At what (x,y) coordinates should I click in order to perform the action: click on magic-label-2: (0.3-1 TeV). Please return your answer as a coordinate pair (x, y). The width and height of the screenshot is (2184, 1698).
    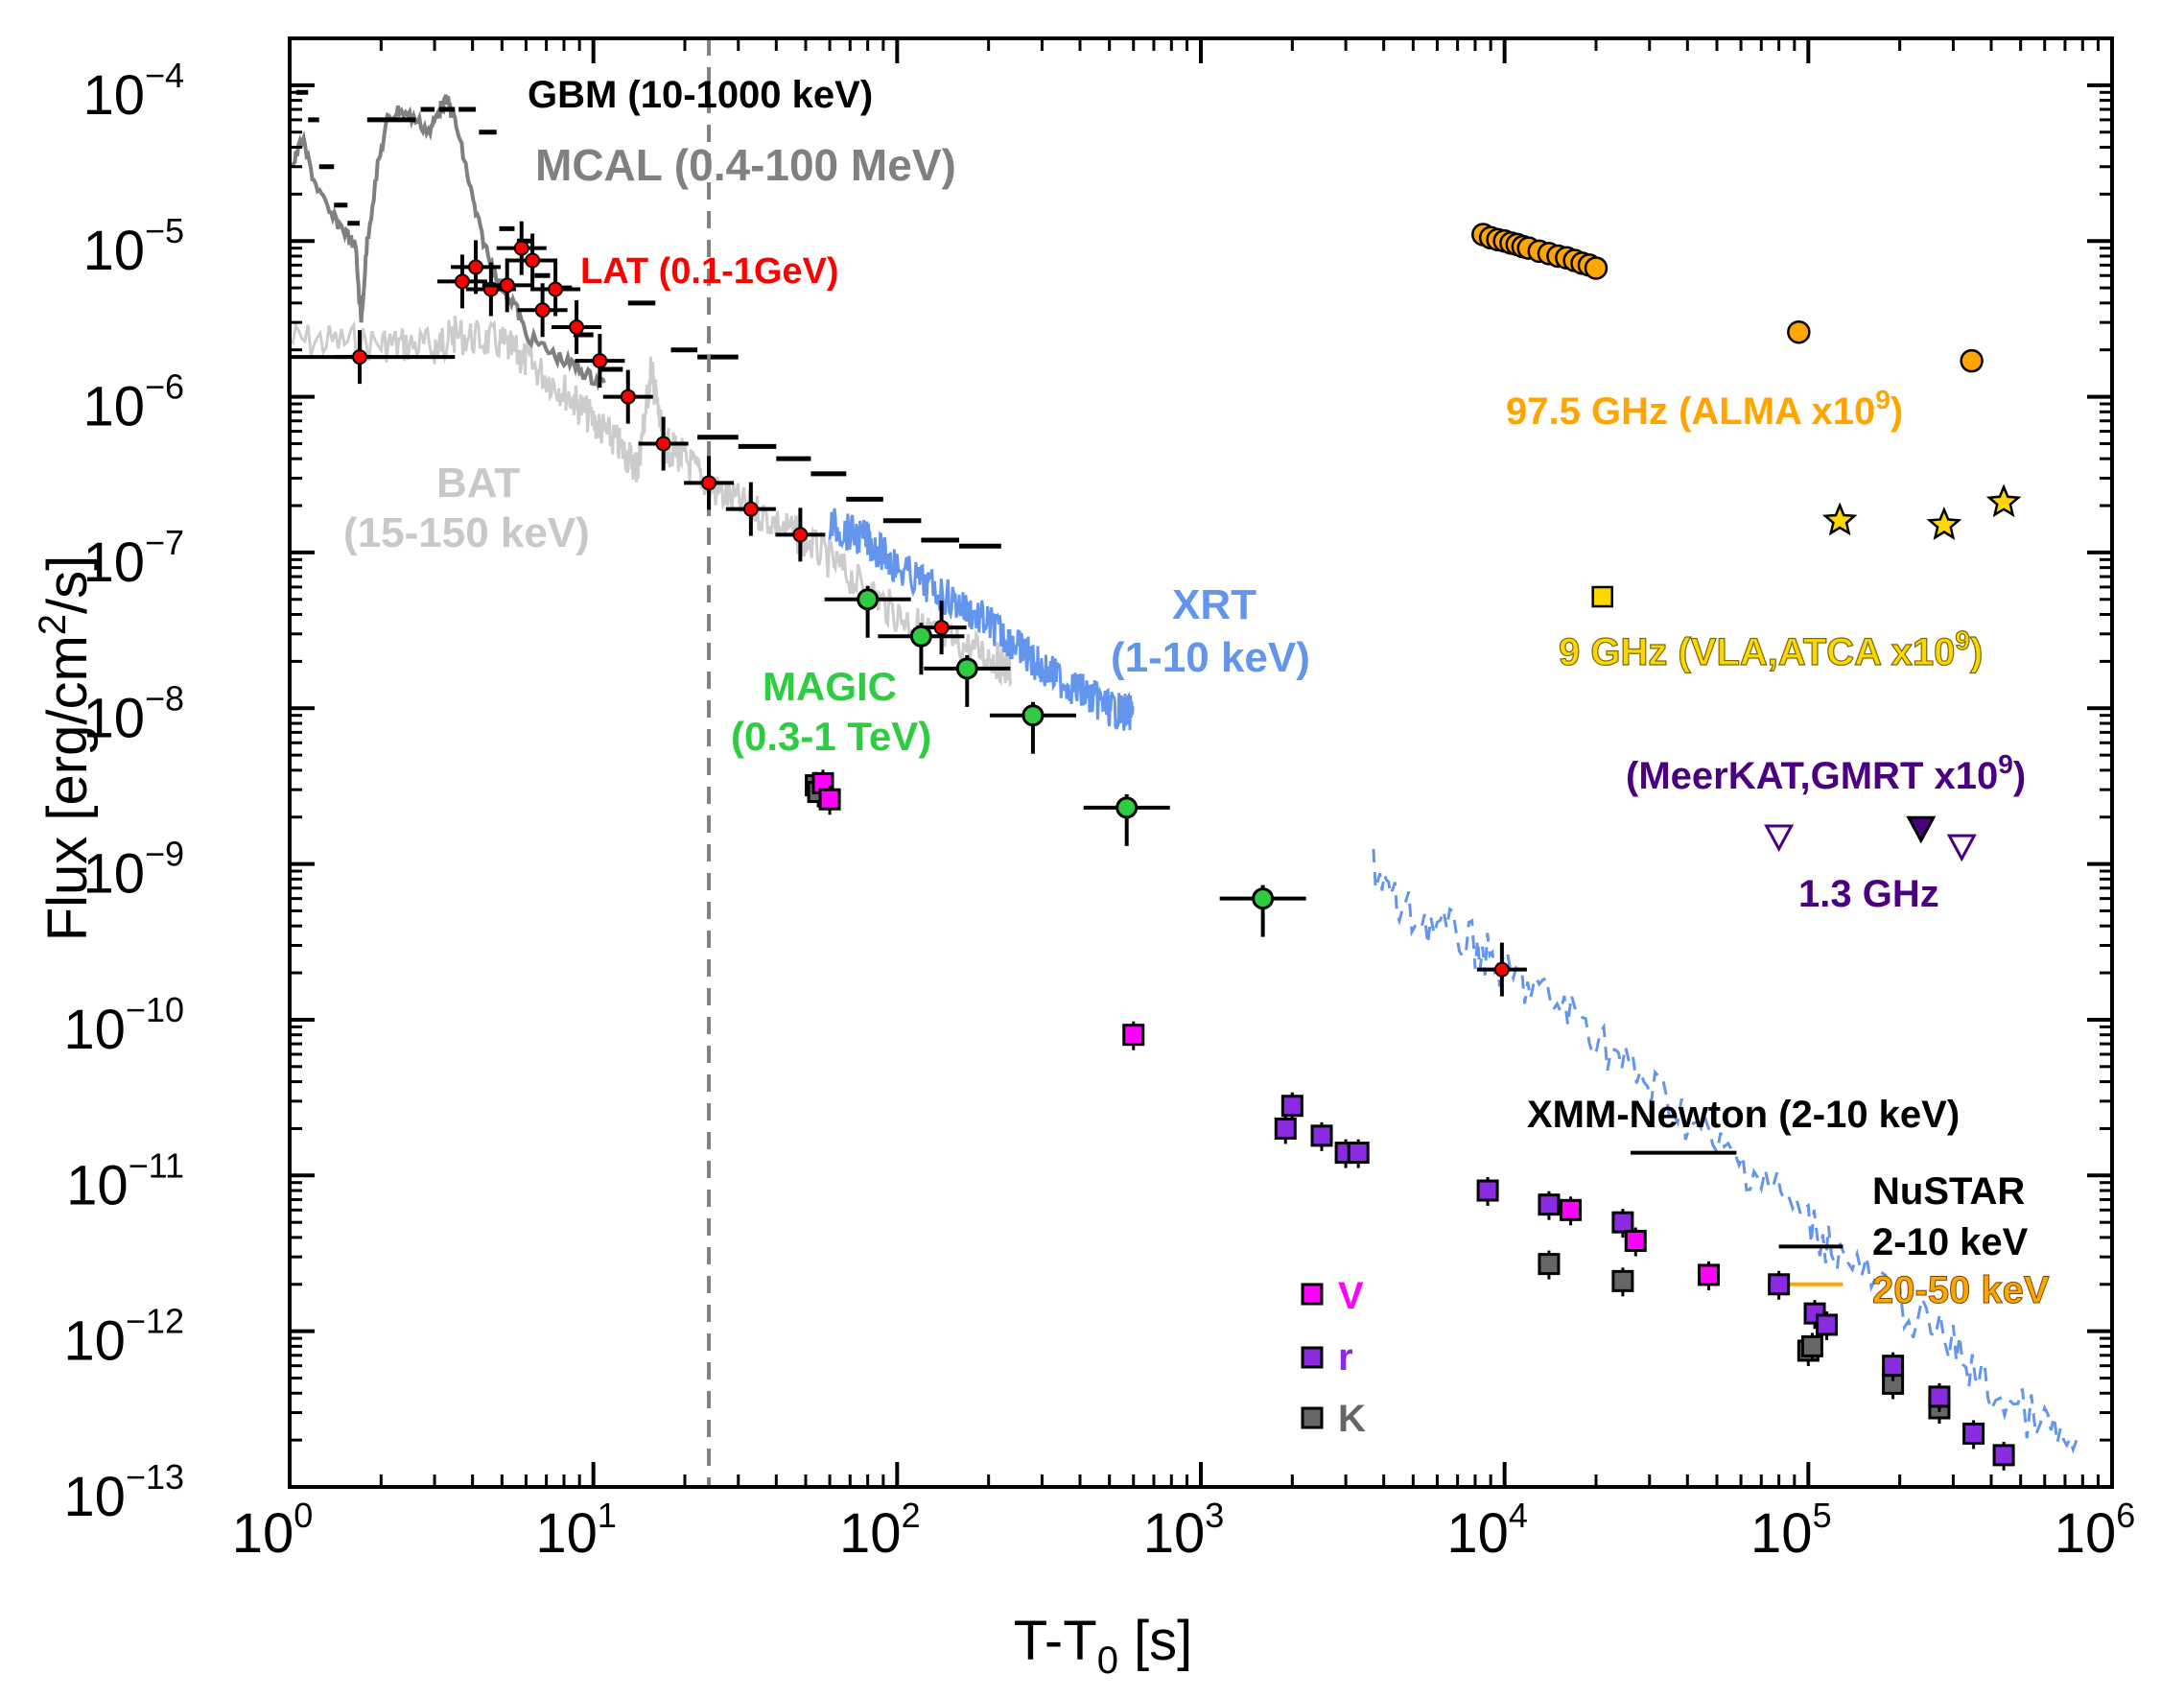
    Looking at the image, I should click on (831, 737).